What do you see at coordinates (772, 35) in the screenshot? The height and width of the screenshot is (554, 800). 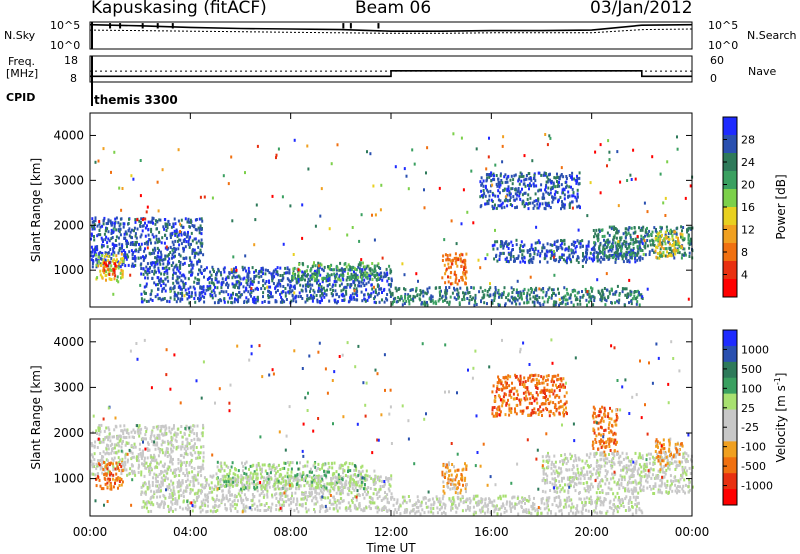 I see `nsearch-label: N.Search` at bounding box center [772, 35].